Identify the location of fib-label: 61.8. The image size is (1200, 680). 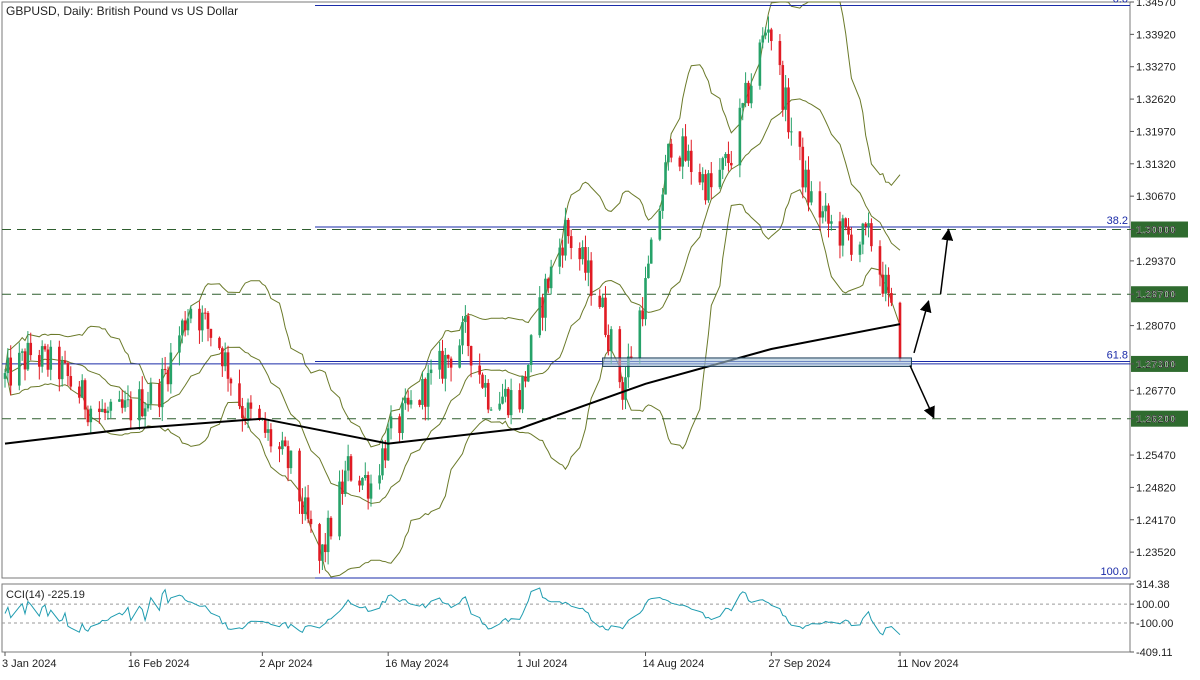
(1117, 355).